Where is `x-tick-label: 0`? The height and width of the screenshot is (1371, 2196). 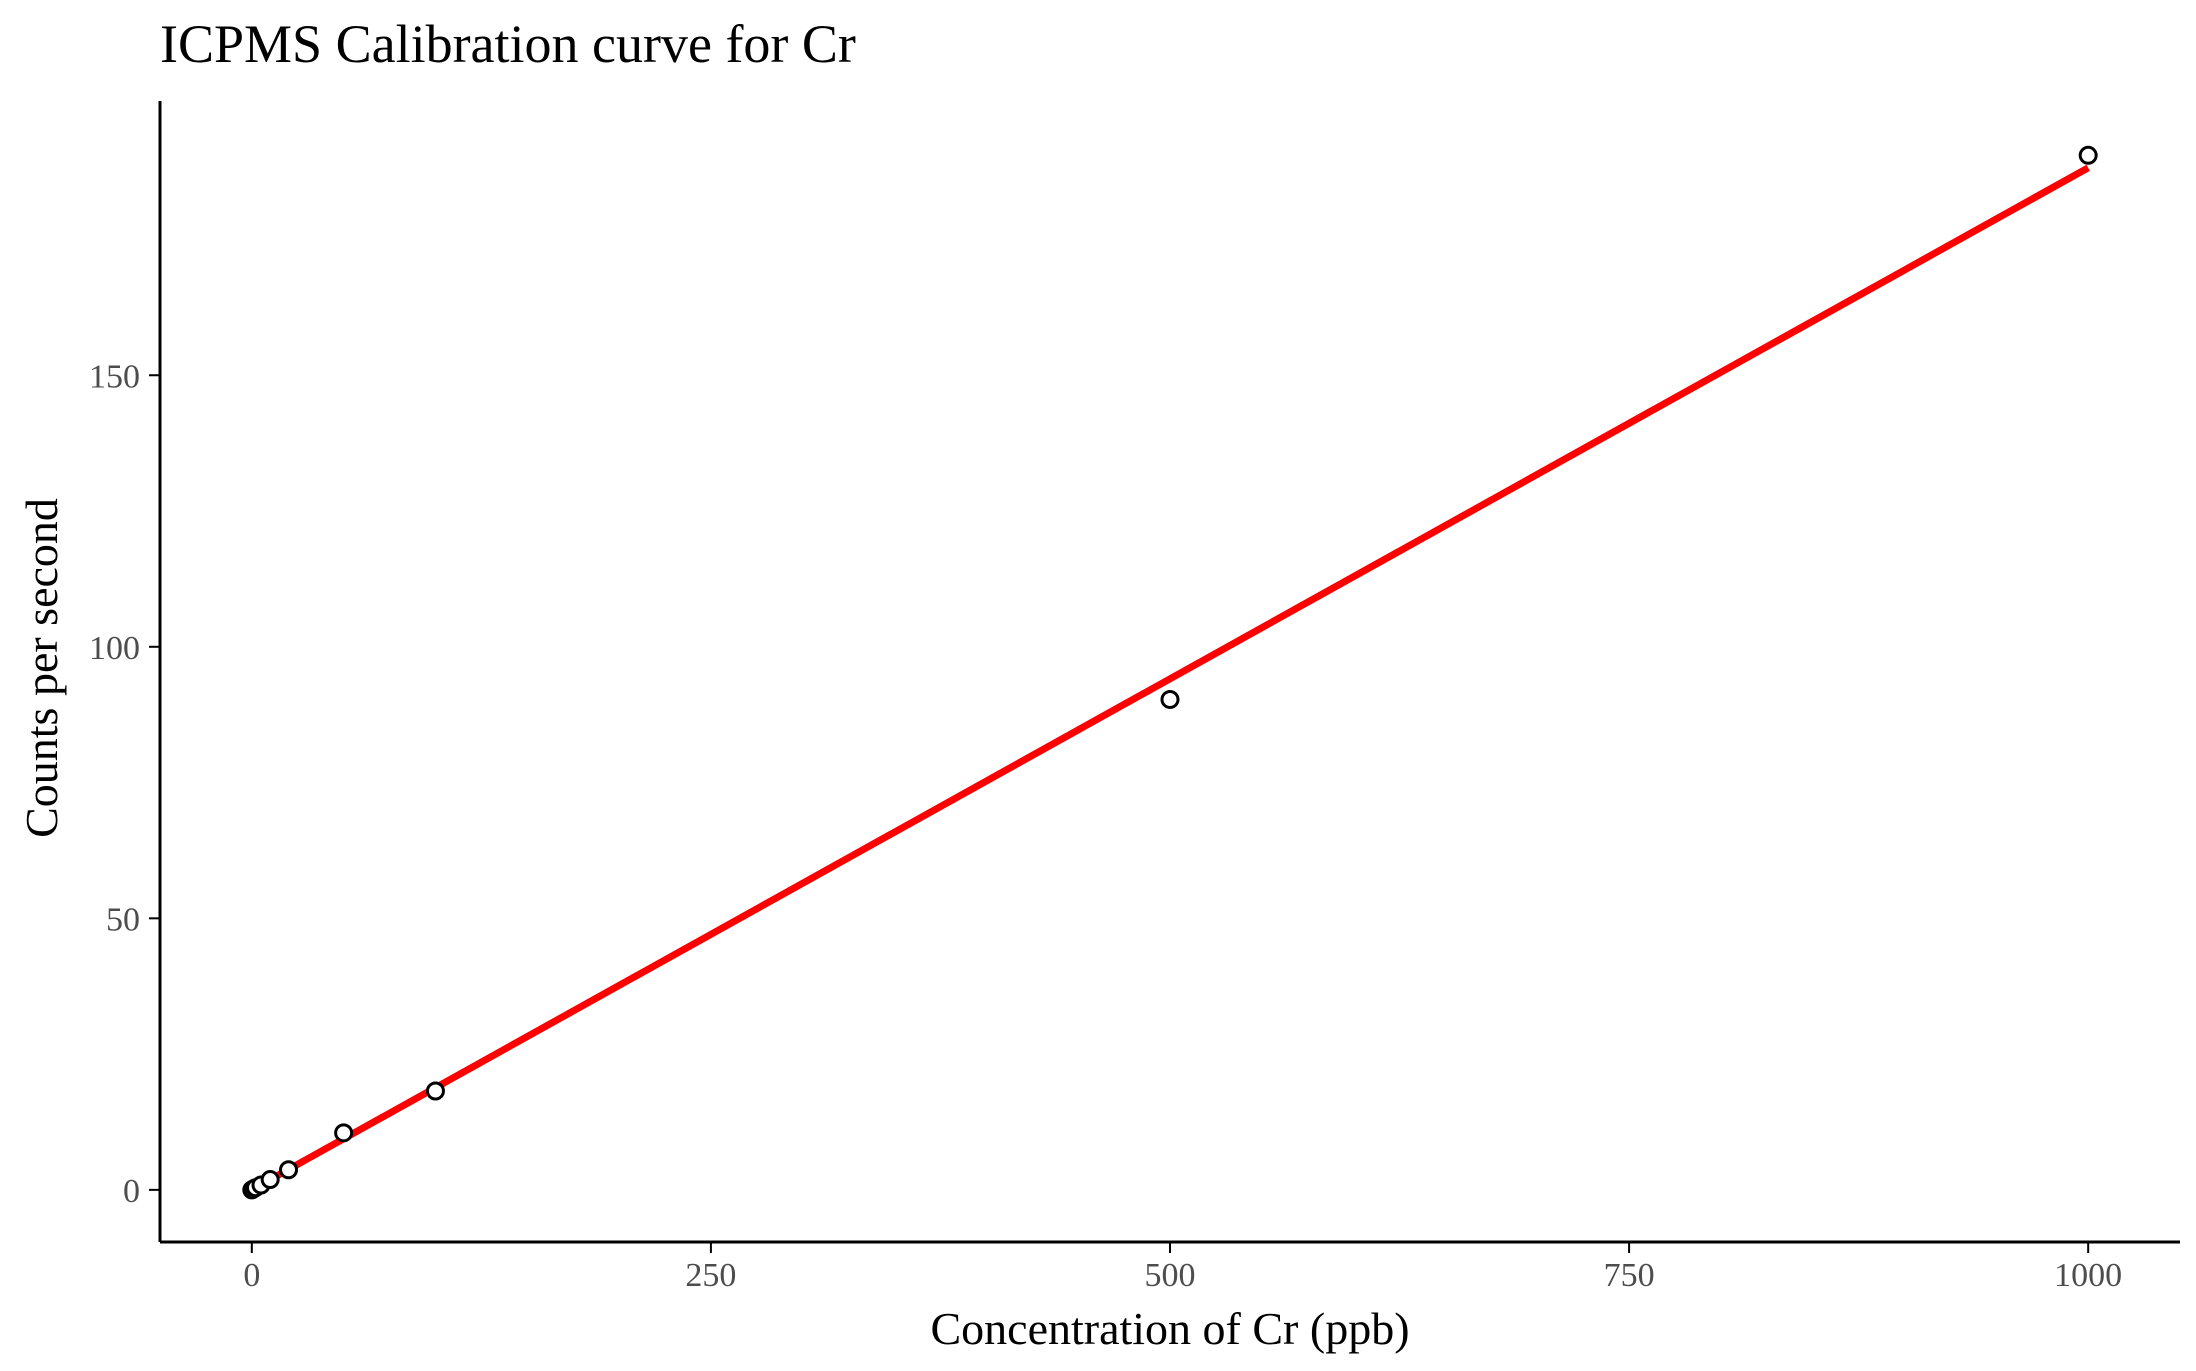 x-tick-label: 0 is located at coordinates (251, 1275).